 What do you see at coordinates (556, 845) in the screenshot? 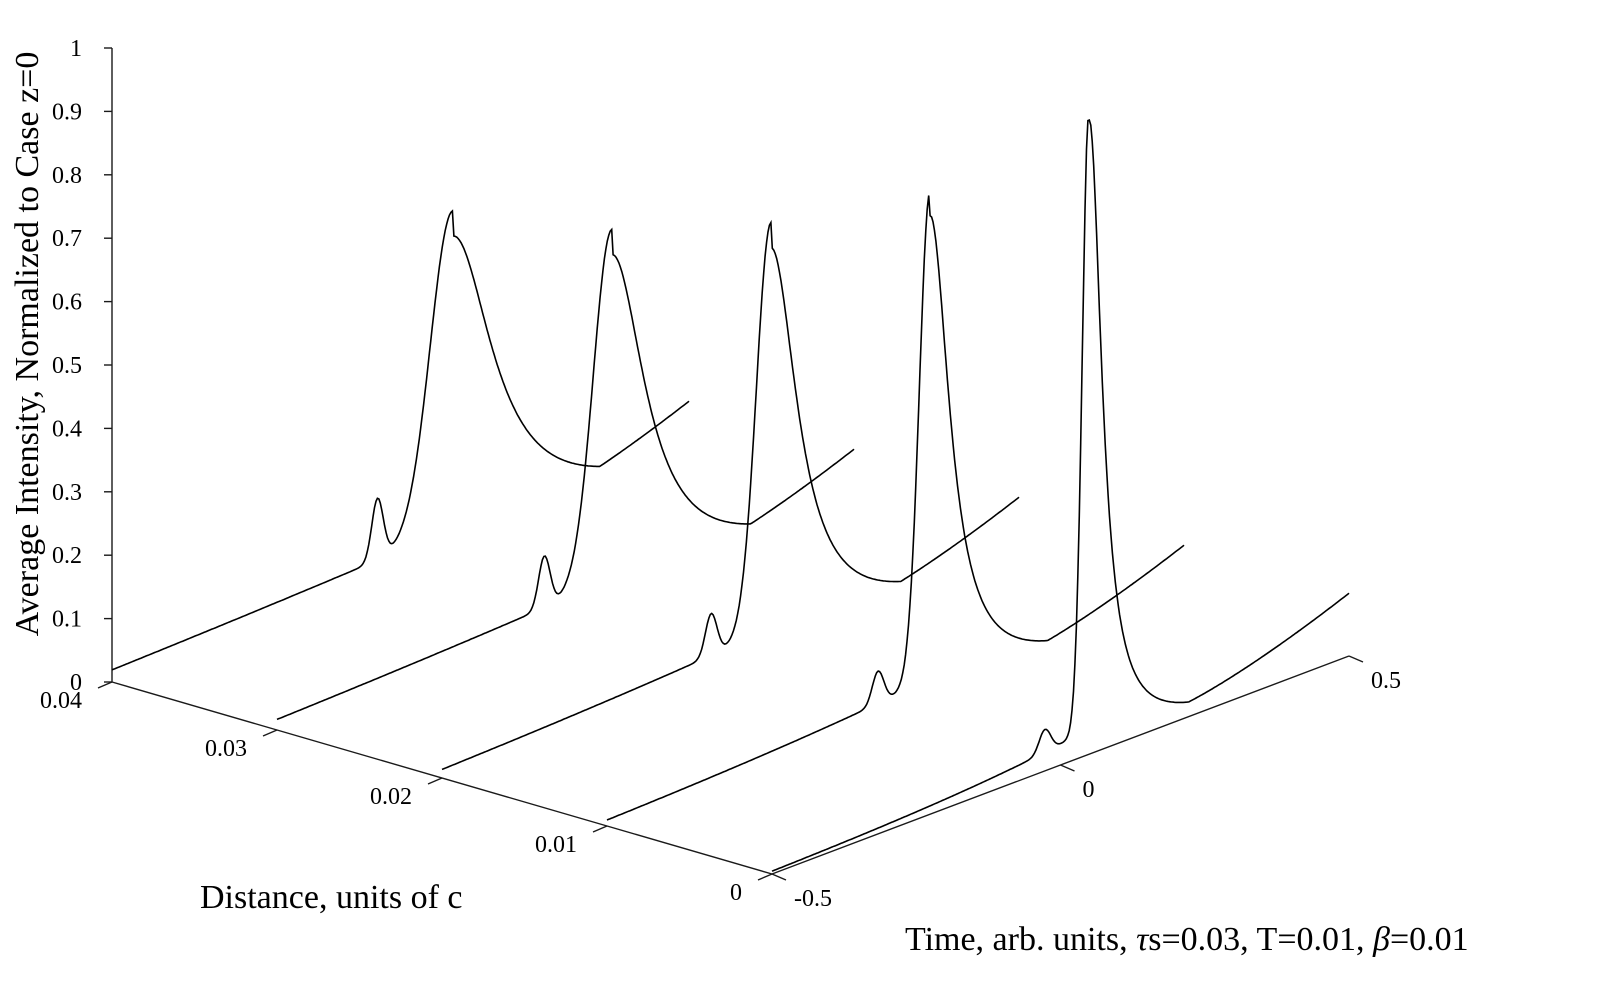
I see `distance-tick-label: 0.01` at bounding box center [556, 845].